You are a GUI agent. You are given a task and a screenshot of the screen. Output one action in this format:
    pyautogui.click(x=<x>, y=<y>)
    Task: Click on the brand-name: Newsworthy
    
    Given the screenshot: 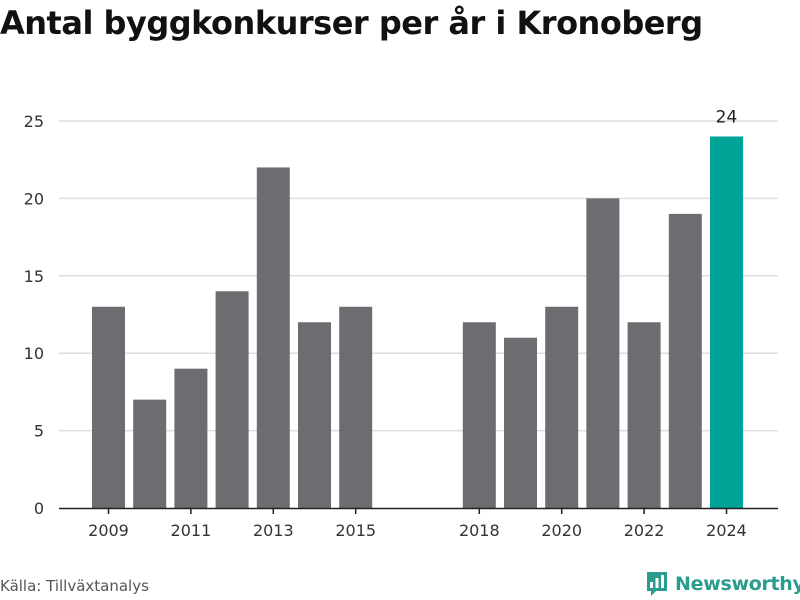 What is the action you would take?
    pyautogui.click(x=737, y=584)
    